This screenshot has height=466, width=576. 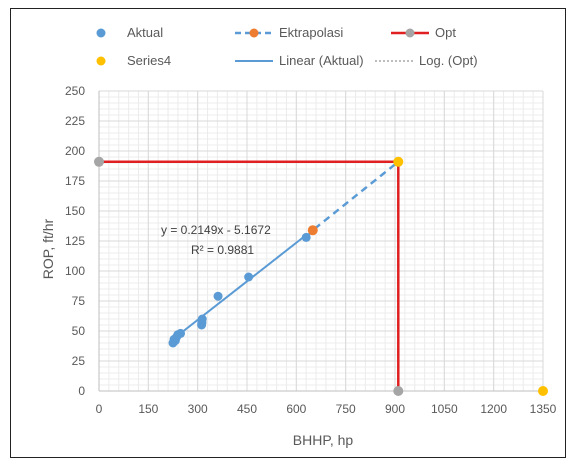 I want to click on legend-marker-ektrapolasi, so click(x=254, y=33).